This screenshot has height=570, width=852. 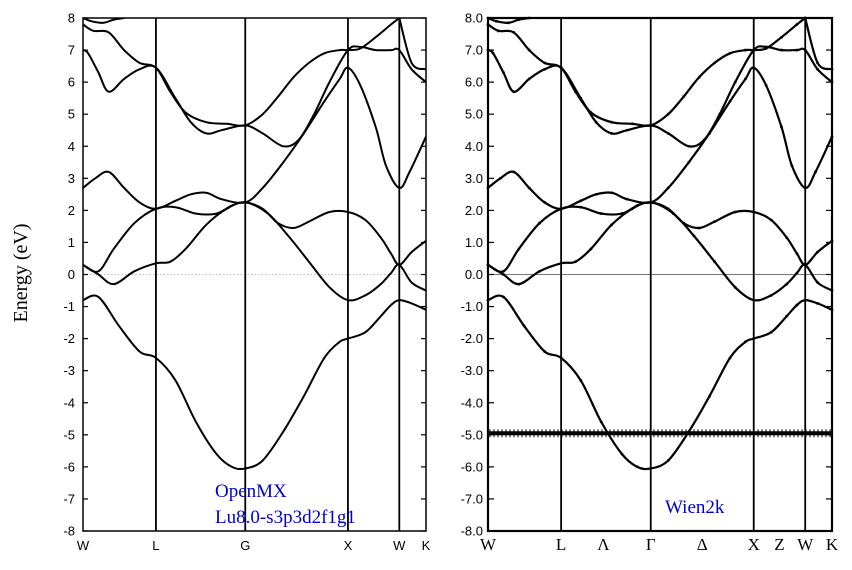 What do you see at coordinates (472, 306) in the screenshot?
I see `y-tick-label: -1.0` at bounding box center [472, 306].